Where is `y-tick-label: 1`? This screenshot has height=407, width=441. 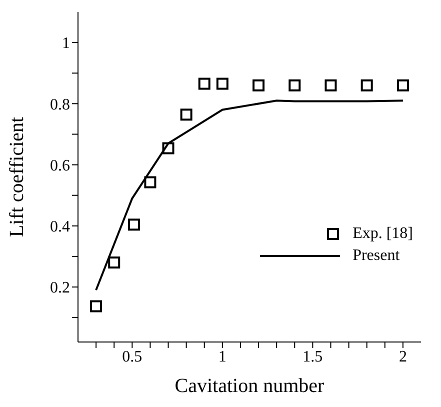
y-tick-label: 1 is located at coordinates (66, 43).